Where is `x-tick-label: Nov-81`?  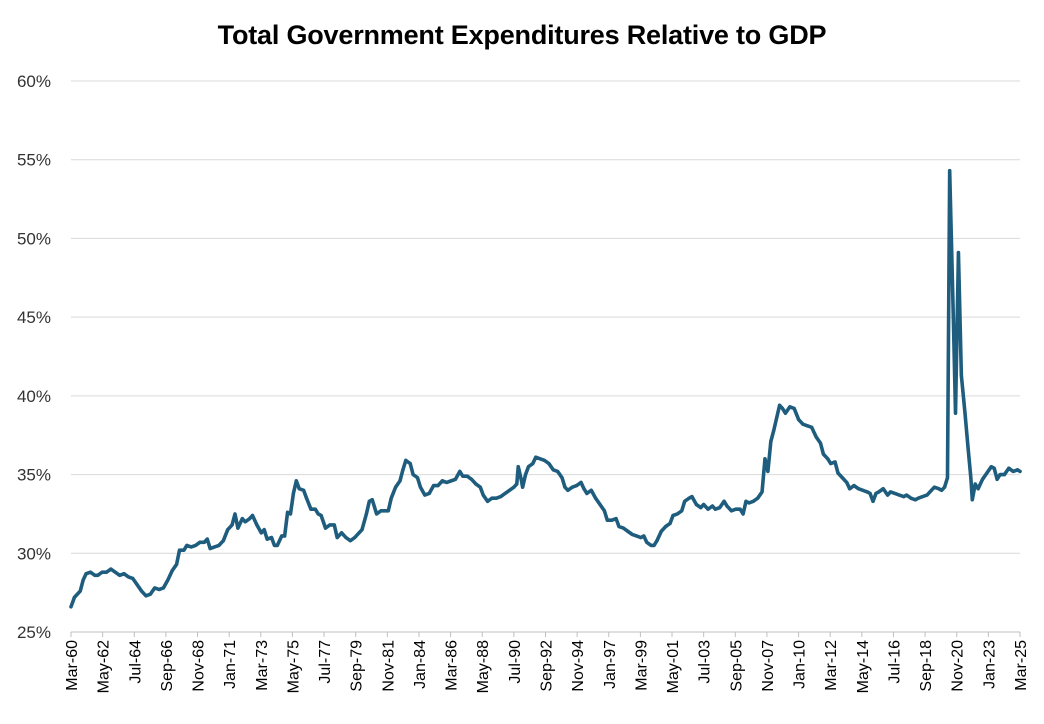 x-tick-label: Nov-81 is located at coordinates (388, 666).